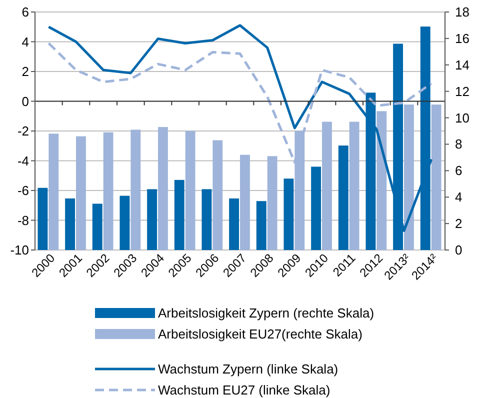 The width and height of the screenshot is (484, 398). I want to click on y2-tick-label: 8, so click(458, 144).